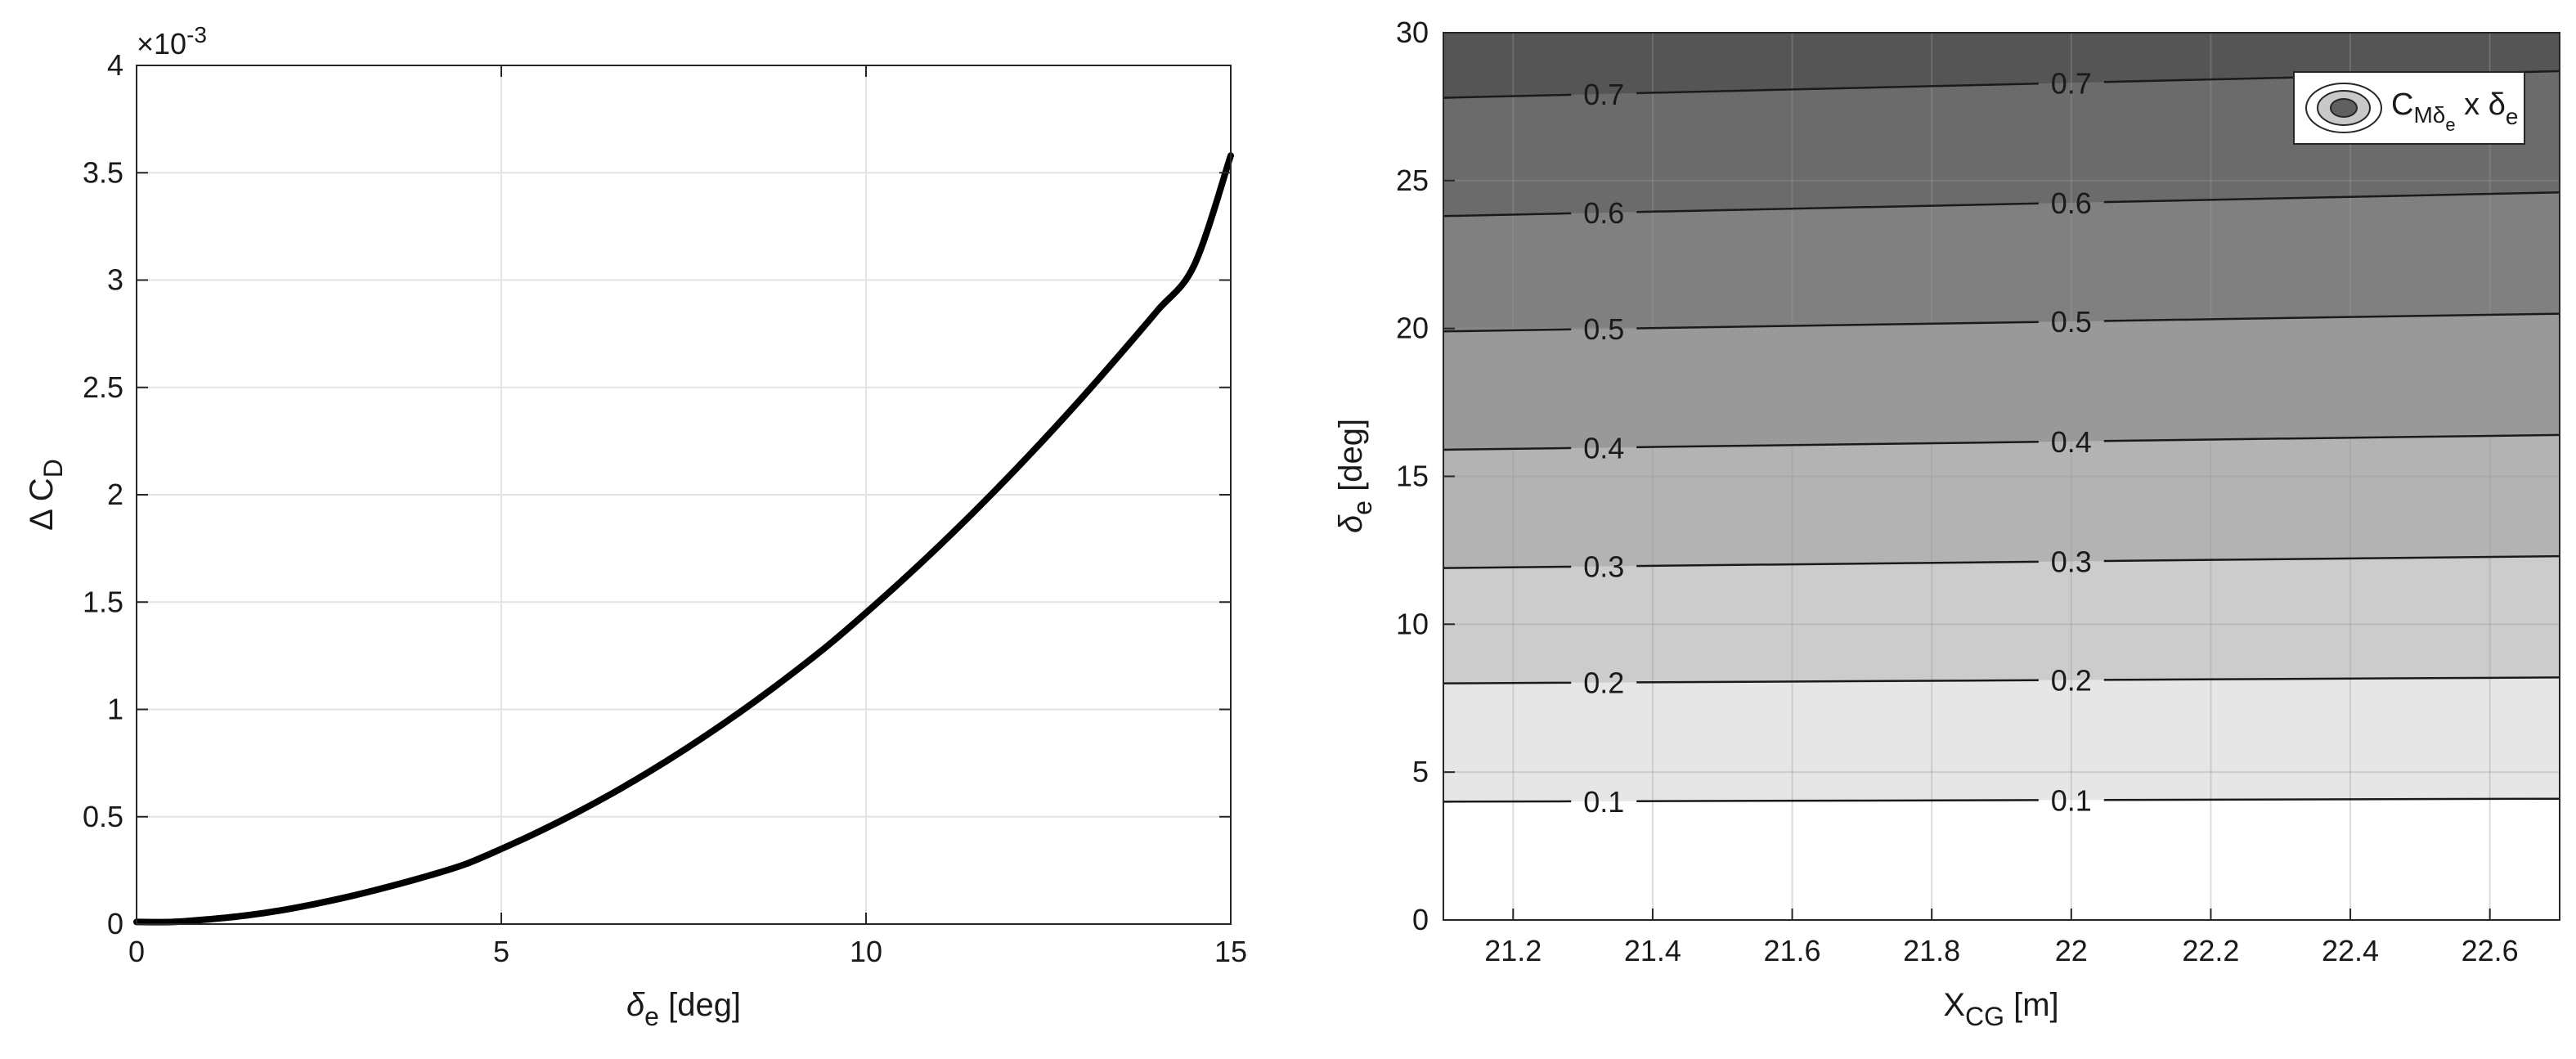  Describe the element at coordinates (1792, 951) in the screenshot. I see `x-tick-label: 21.6` at that location.